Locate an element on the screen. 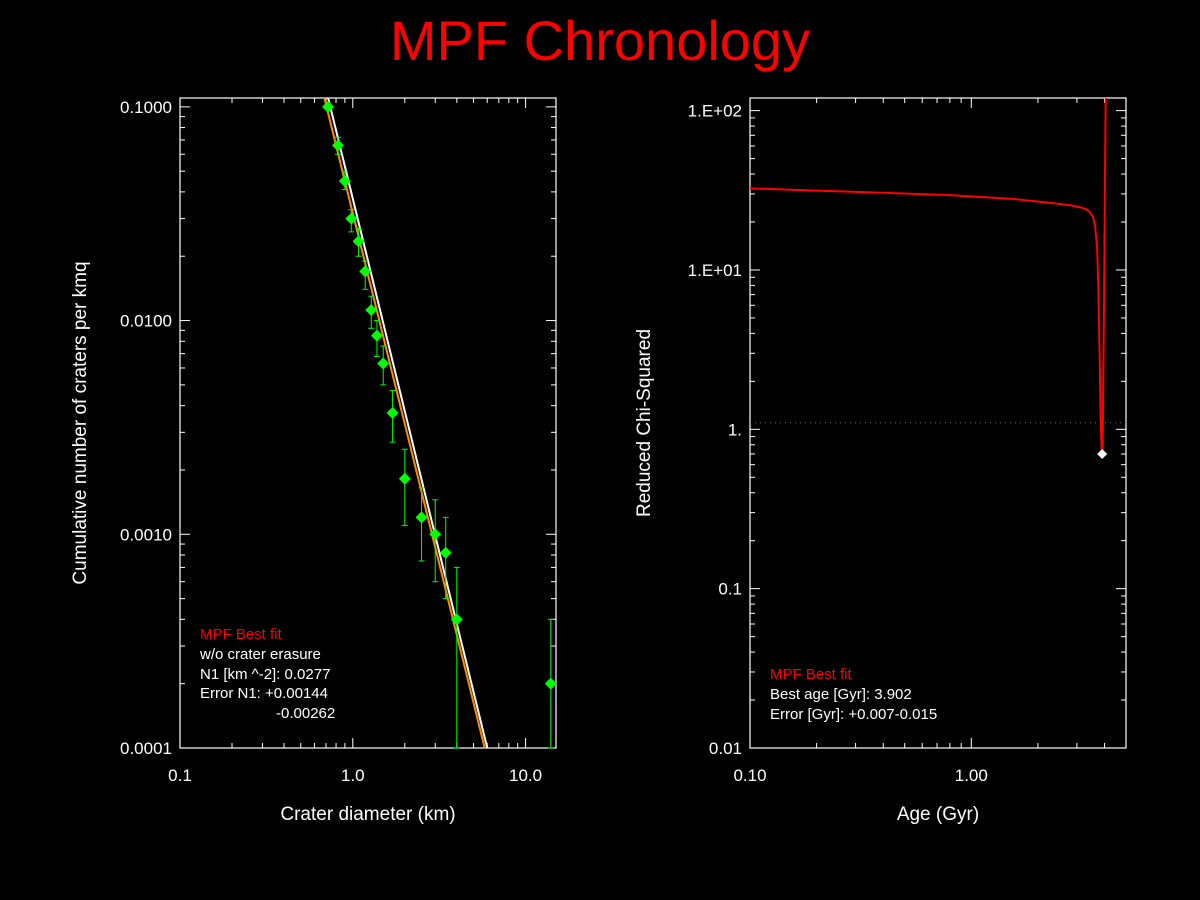 The image size is (1200, 900). x-tick-label: 0.10 is located at coordinates (749, 775).